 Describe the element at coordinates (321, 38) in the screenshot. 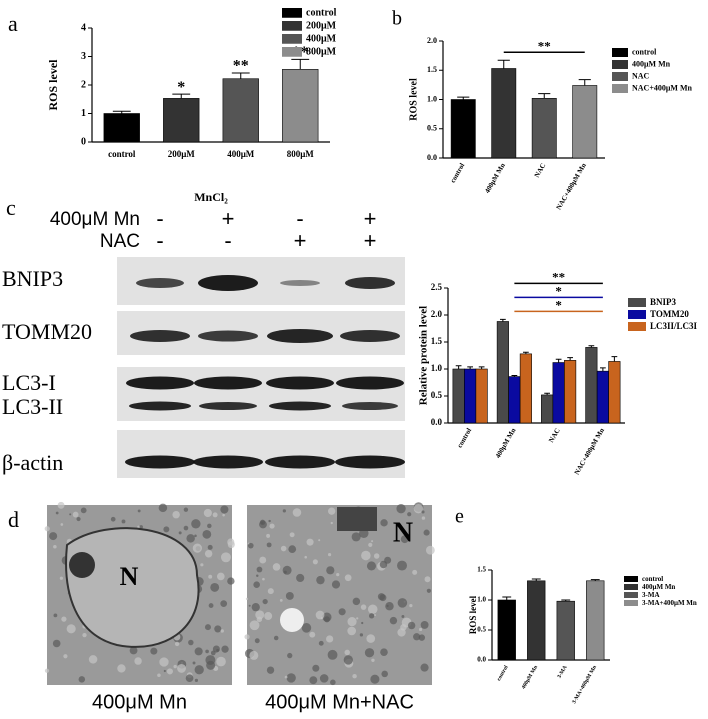

I see `legend-label: 400μM` at that location.